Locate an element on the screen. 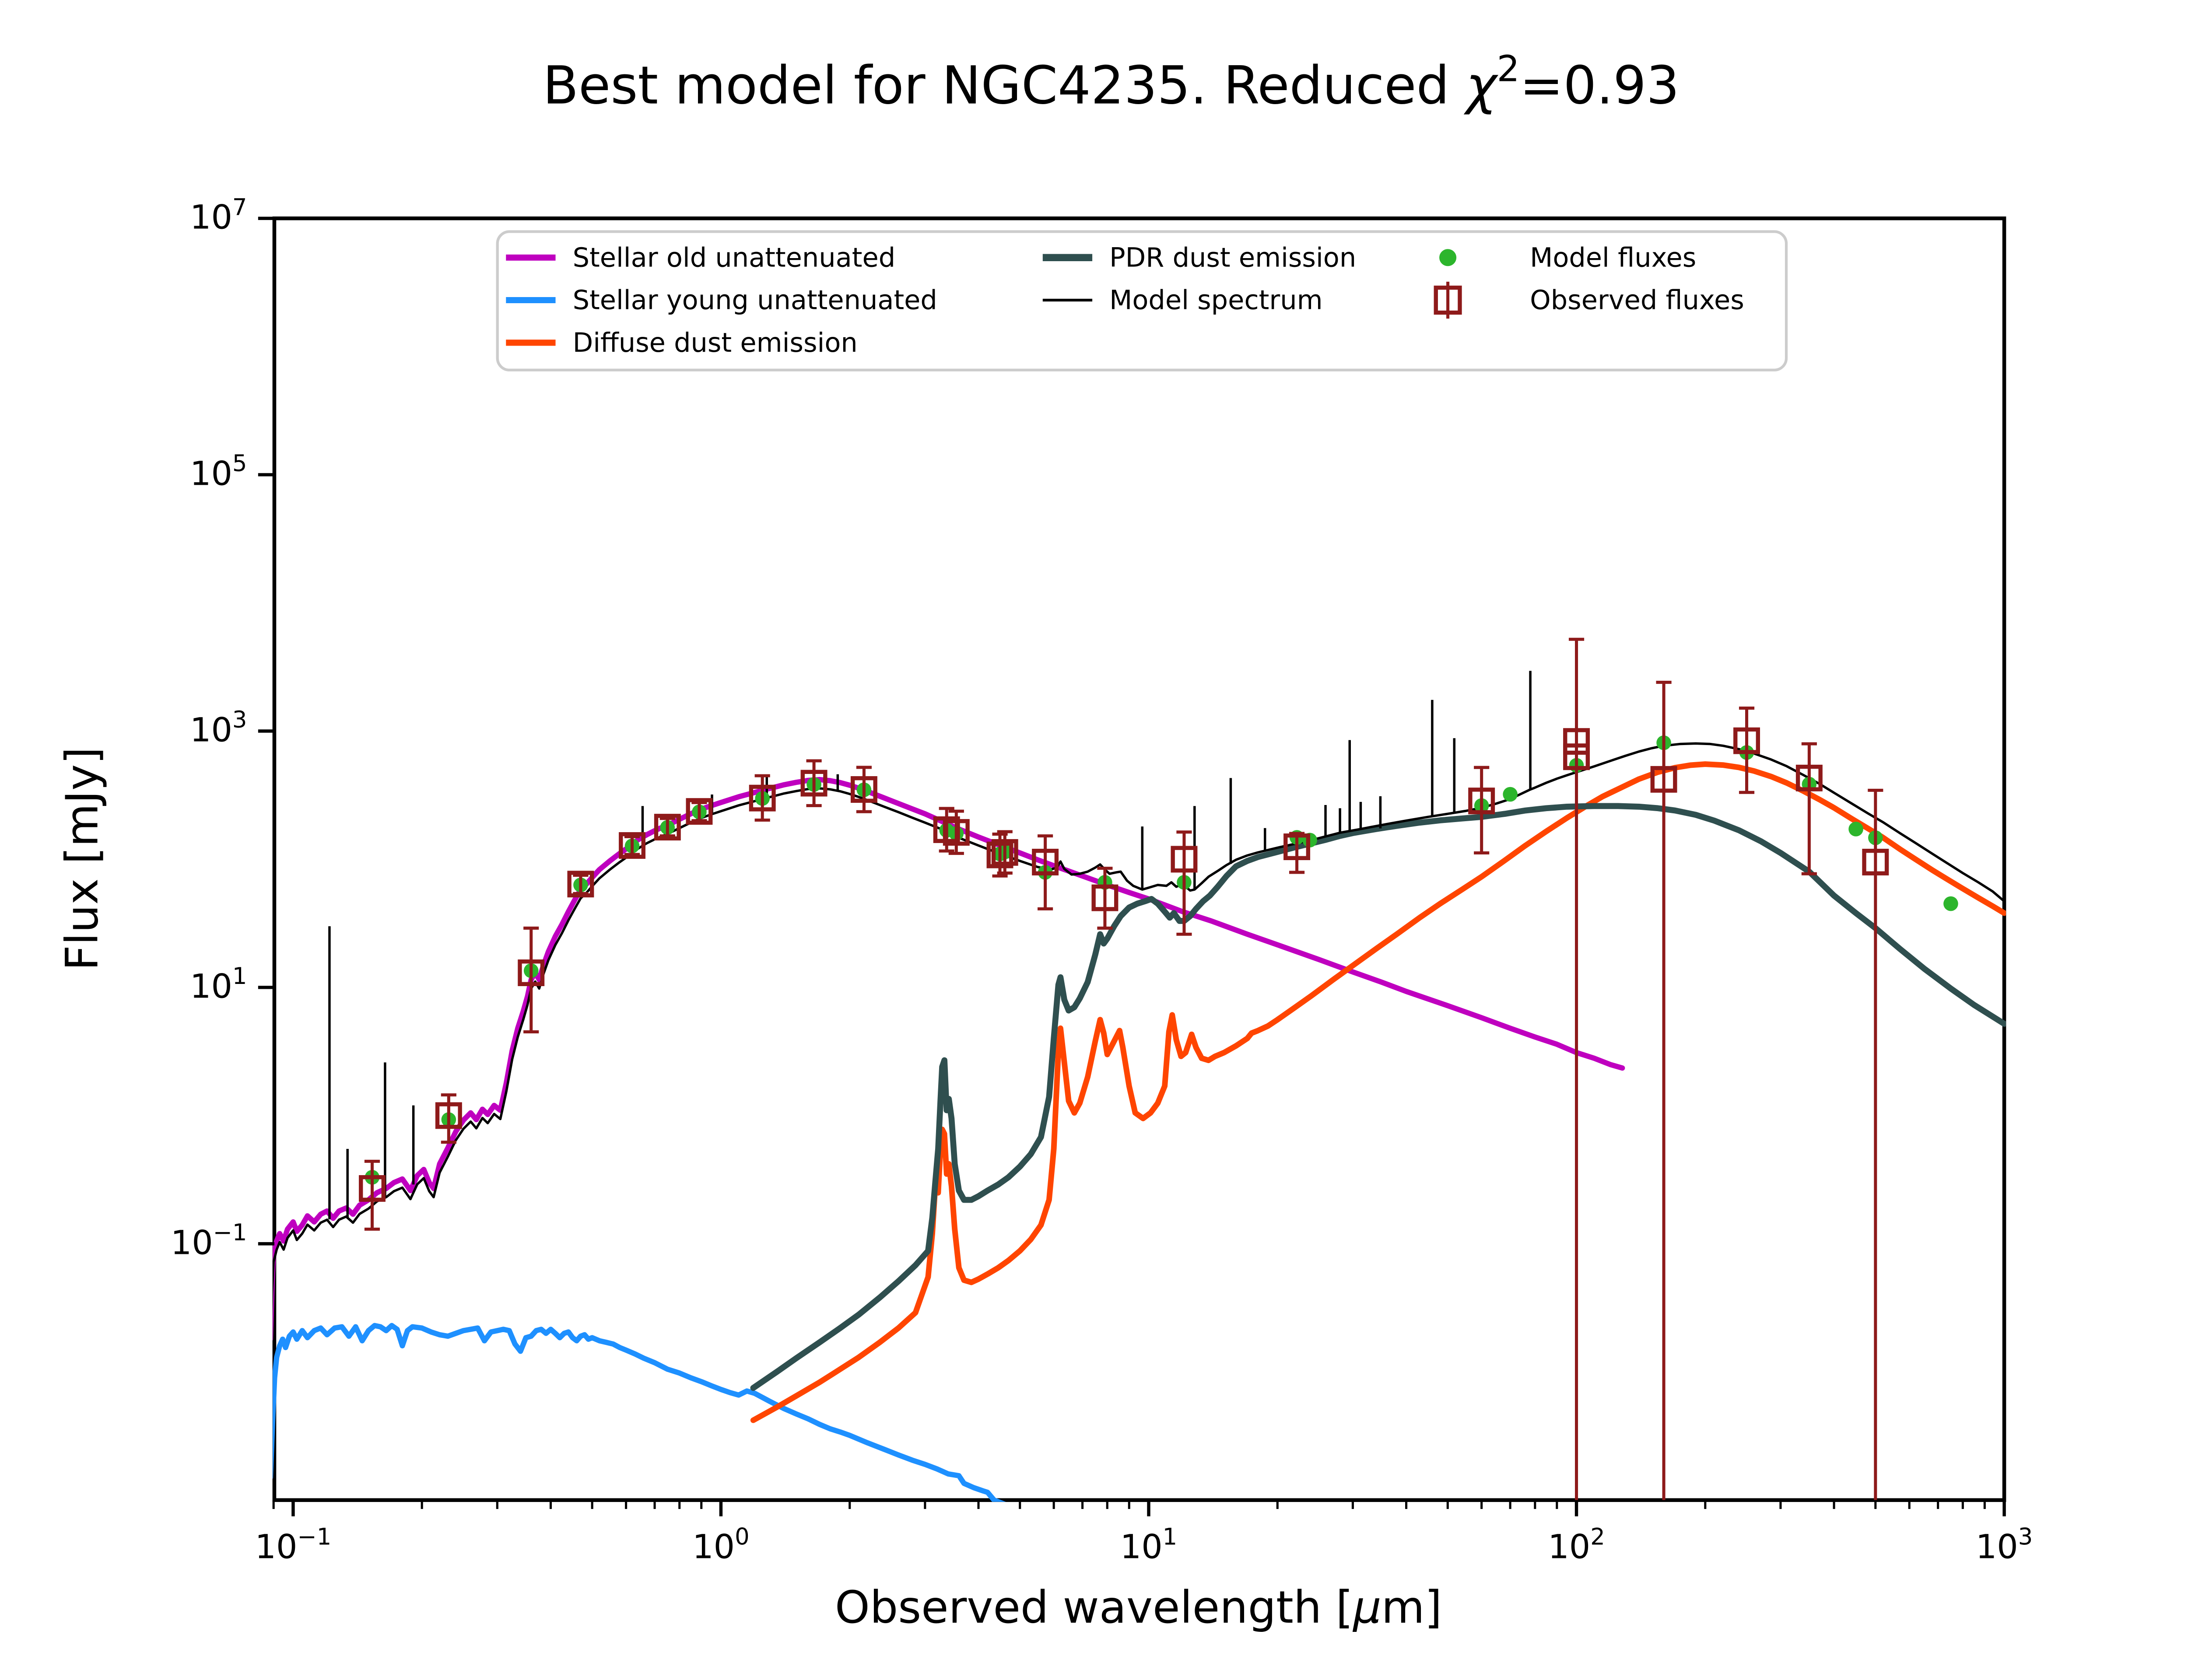 This screenshot has width=2188, height=1680. legend-item-pdr-dust: PDR dust emission is located at coordinates (1199, 257).